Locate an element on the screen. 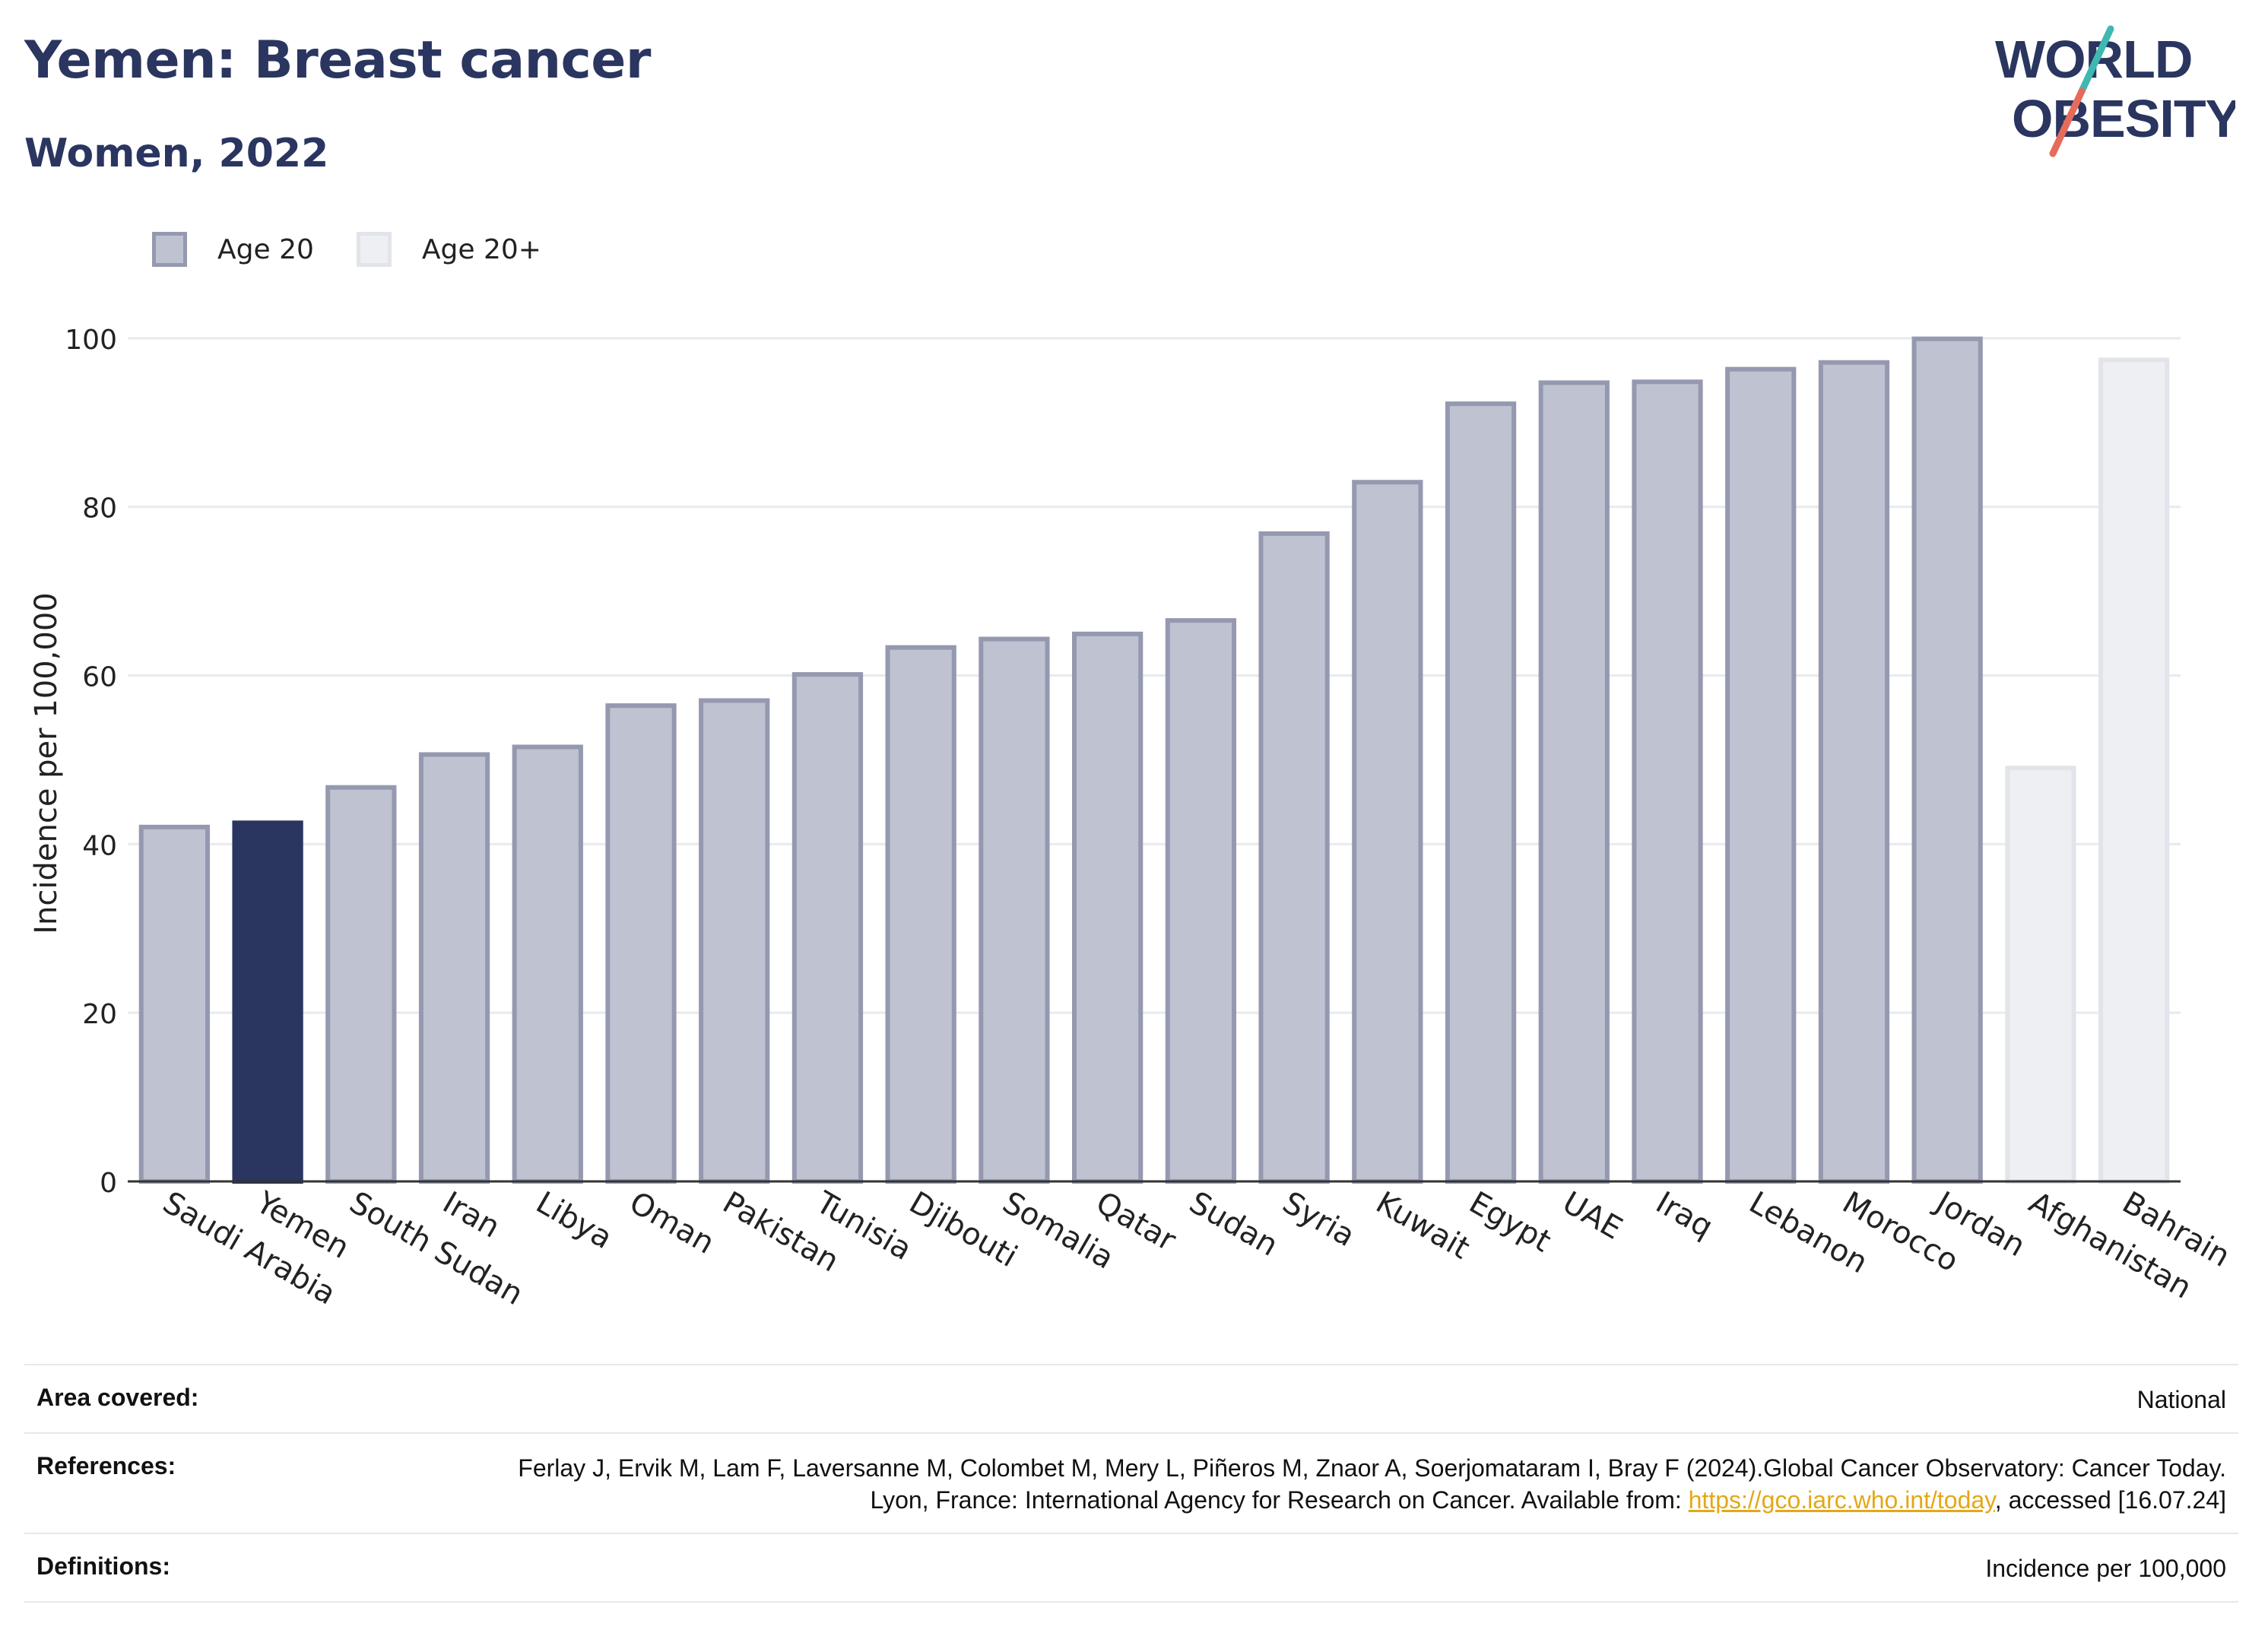 The width and height of the screenshot is (2249, 1652). bar-uae is located at coordinates (1574, 782).